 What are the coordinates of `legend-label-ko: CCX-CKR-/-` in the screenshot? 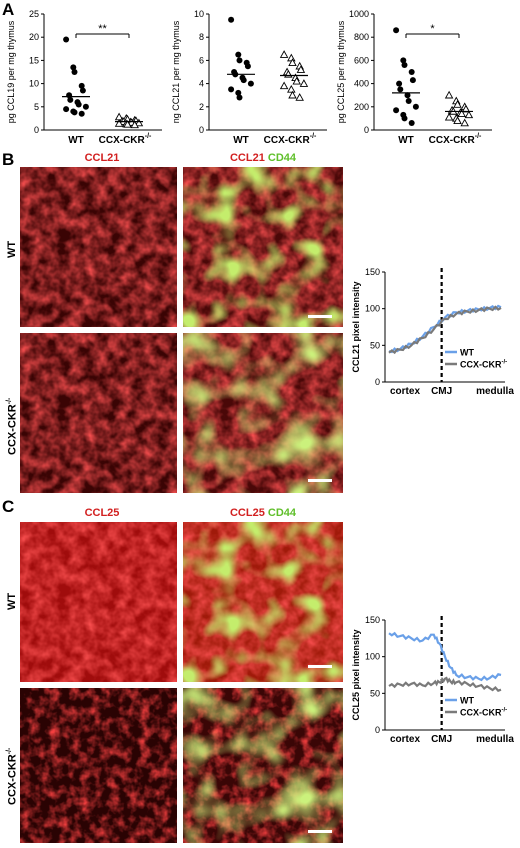 It's located at (483, 365).